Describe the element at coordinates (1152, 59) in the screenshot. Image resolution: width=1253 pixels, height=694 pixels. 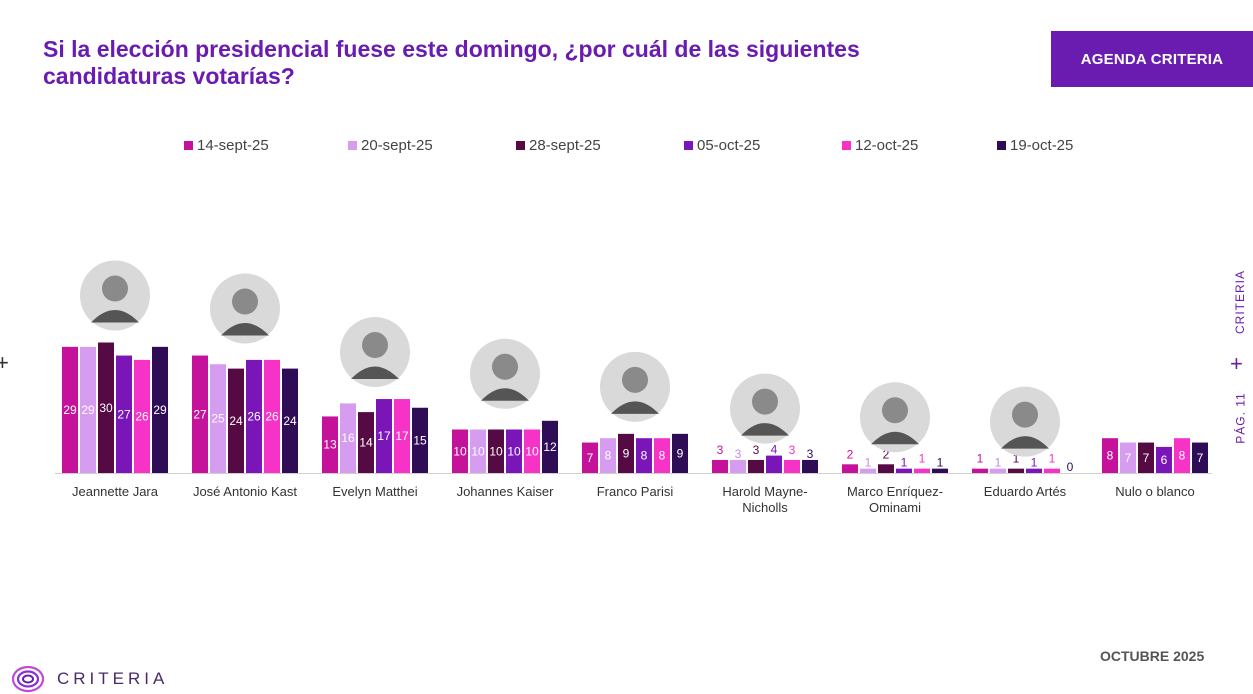
I see `agenda-criteria-badge: AGENDA CRITERIA` at that location.